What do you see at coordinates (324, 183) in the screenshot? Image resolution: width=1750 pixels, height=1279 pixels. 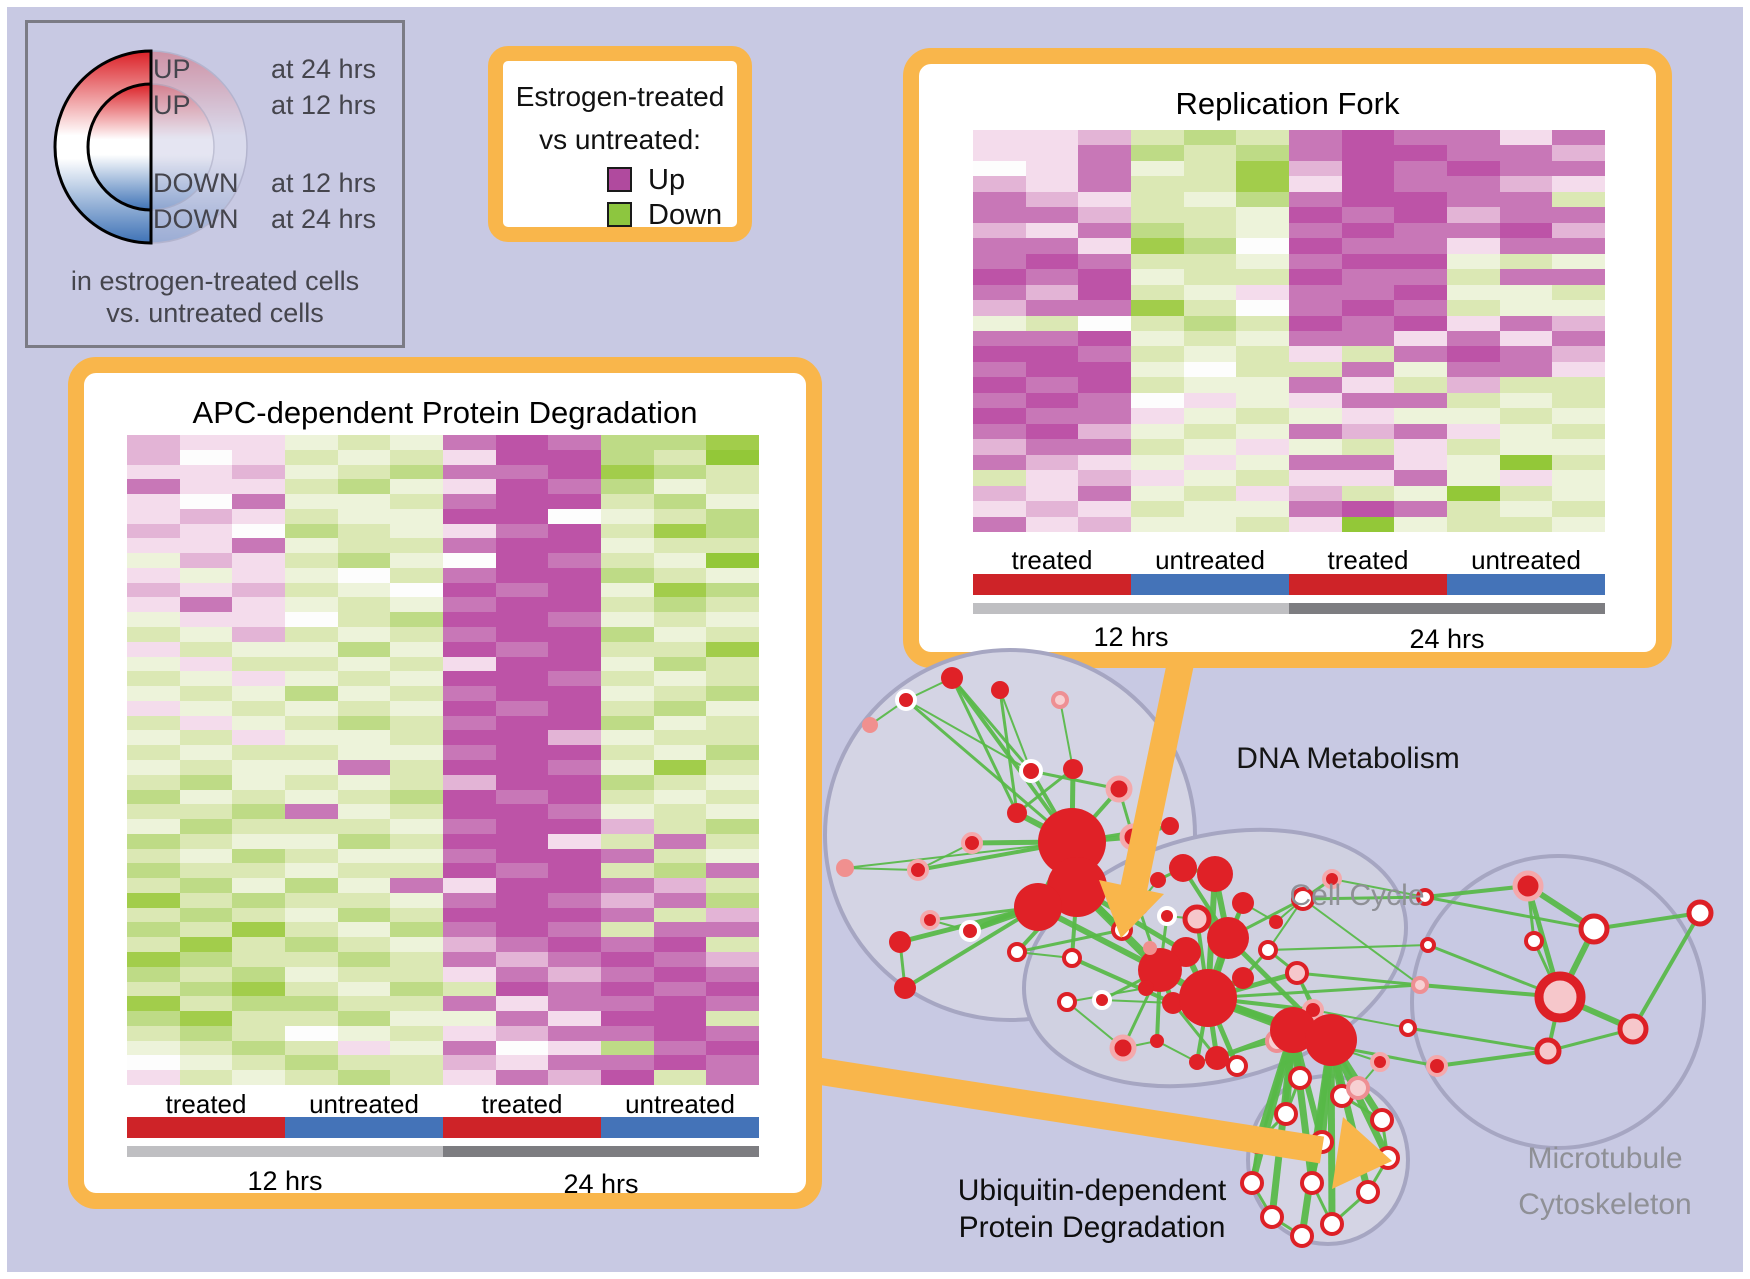 I see `updown-row-time: at 12 hrs` at bounding box center [324, 183].